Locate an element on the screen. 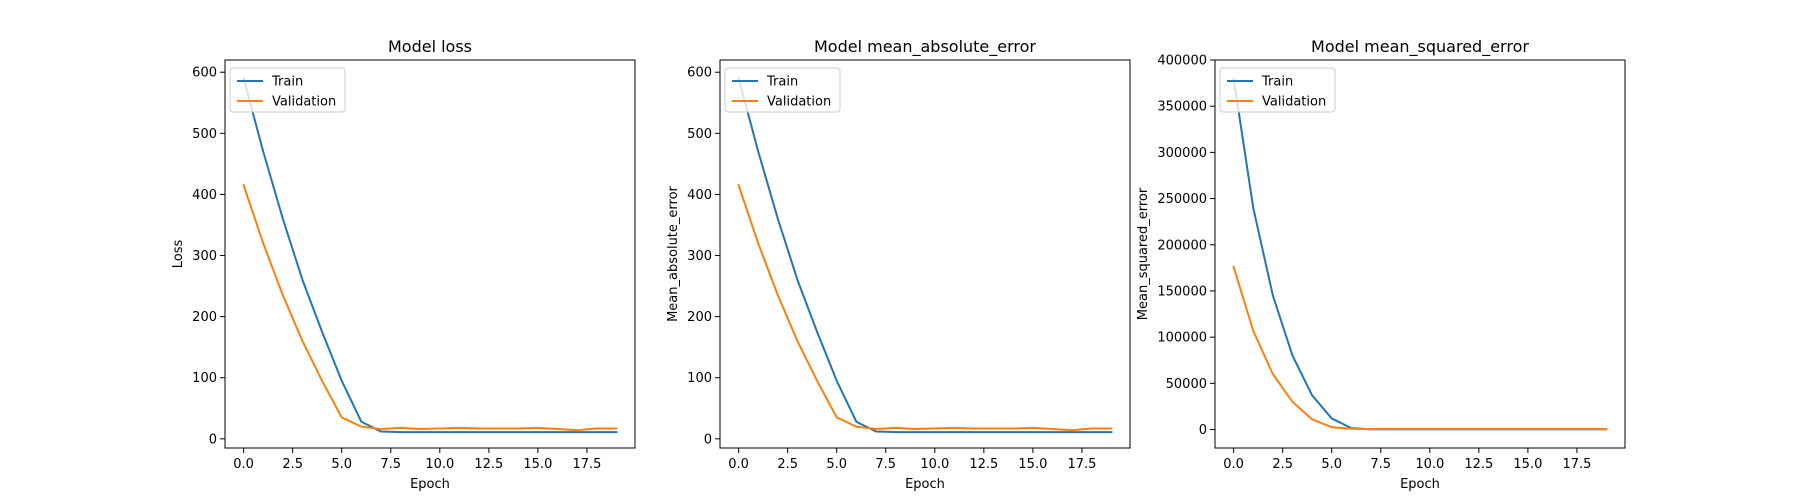  chart-title: Model loss is located at coordinates (430, 46).